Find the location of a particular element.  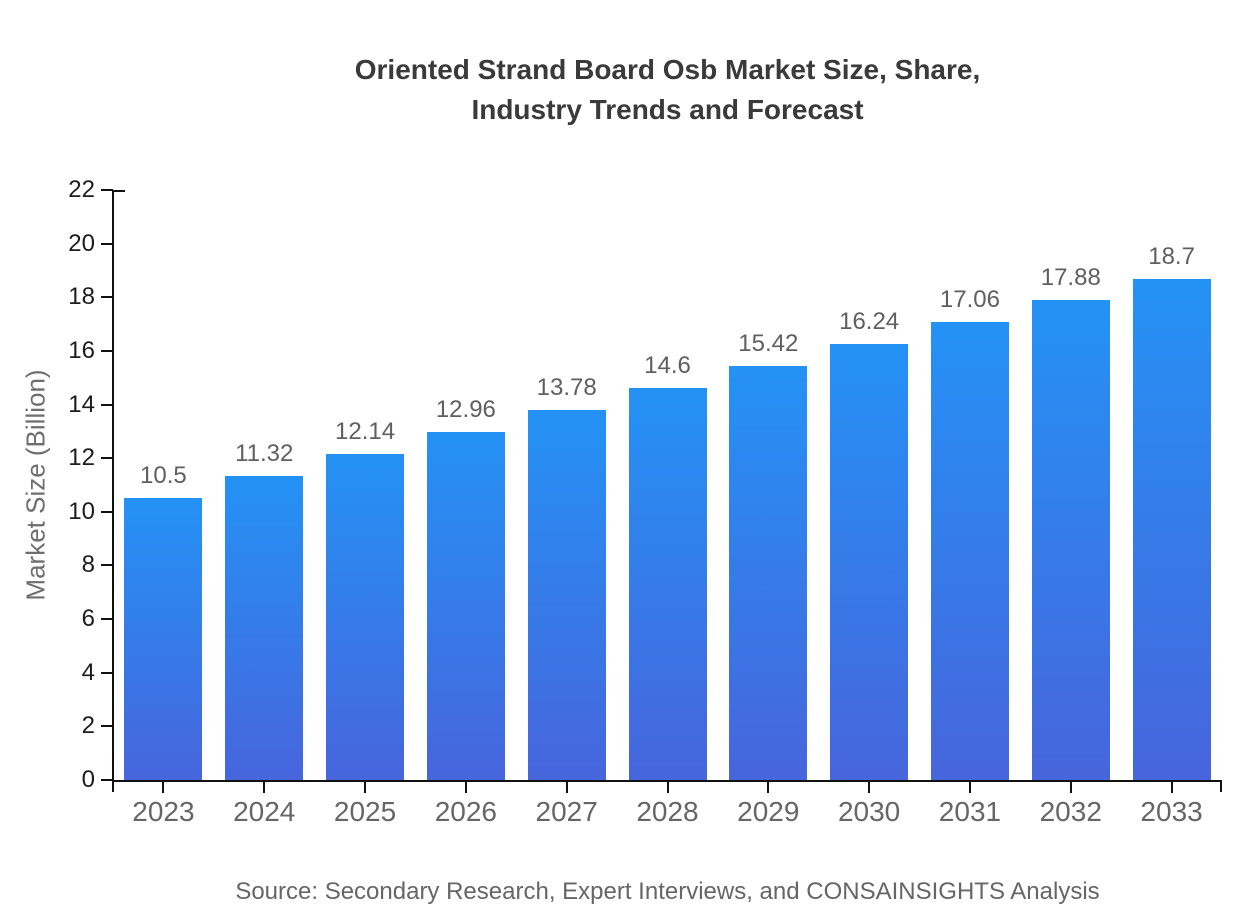

bar-2028 is located at coordinates (667, 584).